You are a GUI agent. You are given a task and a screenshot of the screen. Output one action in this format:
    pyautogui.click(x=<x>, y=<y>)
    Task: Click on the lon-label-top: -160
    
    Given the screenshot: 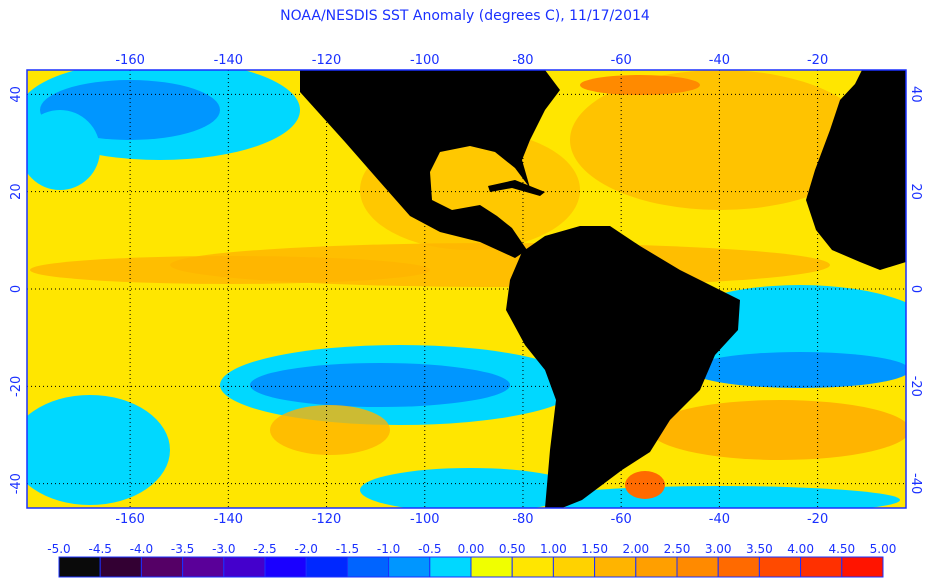 What is the action you would take?
    pyautogui.click(x=130, y=60)
    